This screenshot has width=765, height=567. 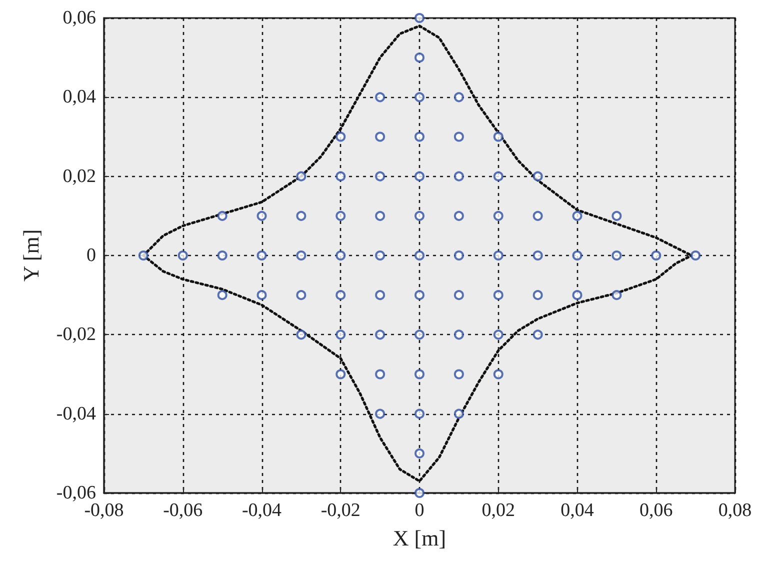 What do you see at coordinates (340, 510) in the screenshot?
I see `x-tick-label: -0,02` at bounding box center [340, 510].